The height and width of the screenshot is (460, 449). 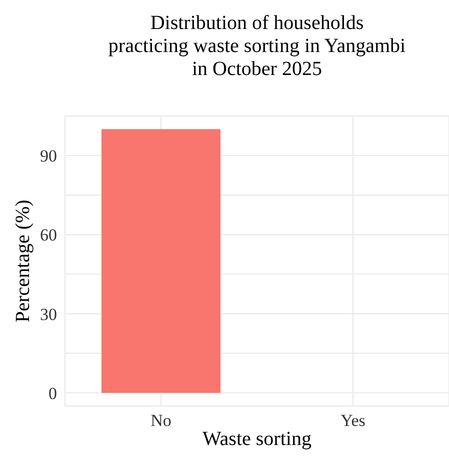 I want to click on y-axis-title: Percentage (%), so click(x=23, y=261).